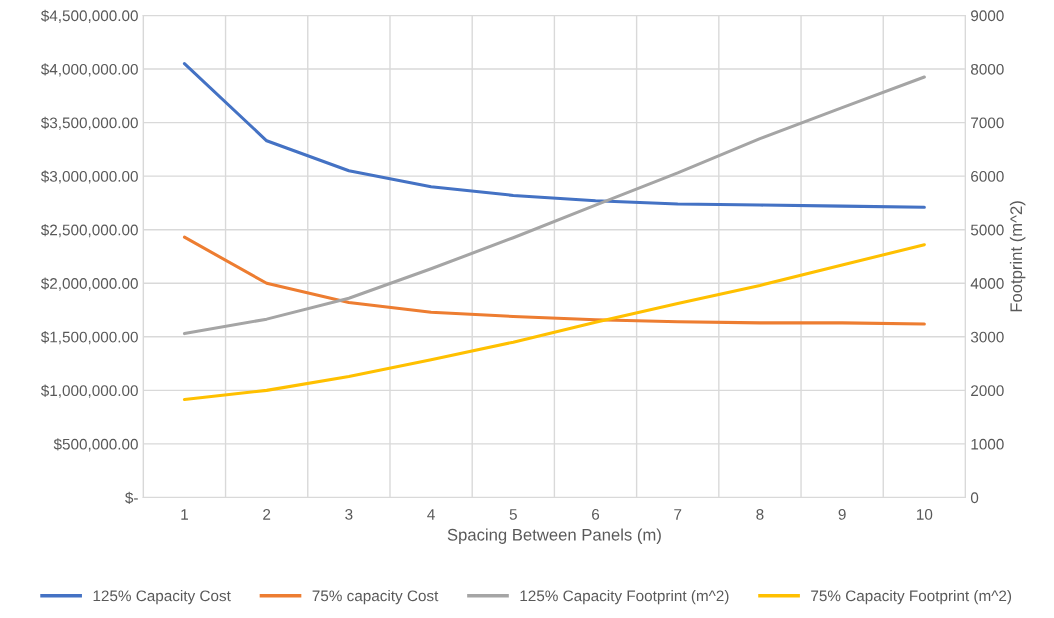 This screenshot has width=1054, height=618. I want to click on y2-tick-label: 4000, so click(987, 283).